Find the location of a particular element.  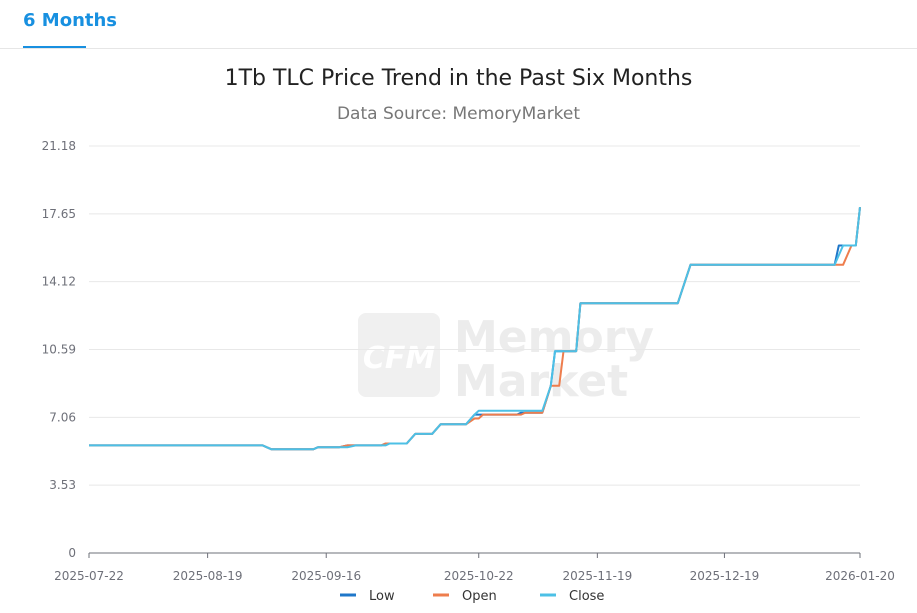

watermark-logo-box is located at coordinates (399, 355).